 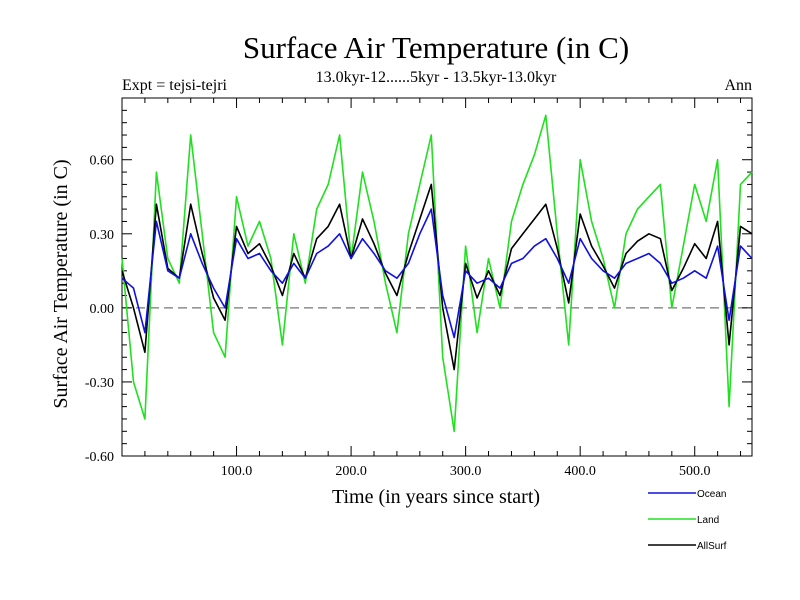 I want to click on legend-label-ocean: Ocean, so click(x=711, y=494).